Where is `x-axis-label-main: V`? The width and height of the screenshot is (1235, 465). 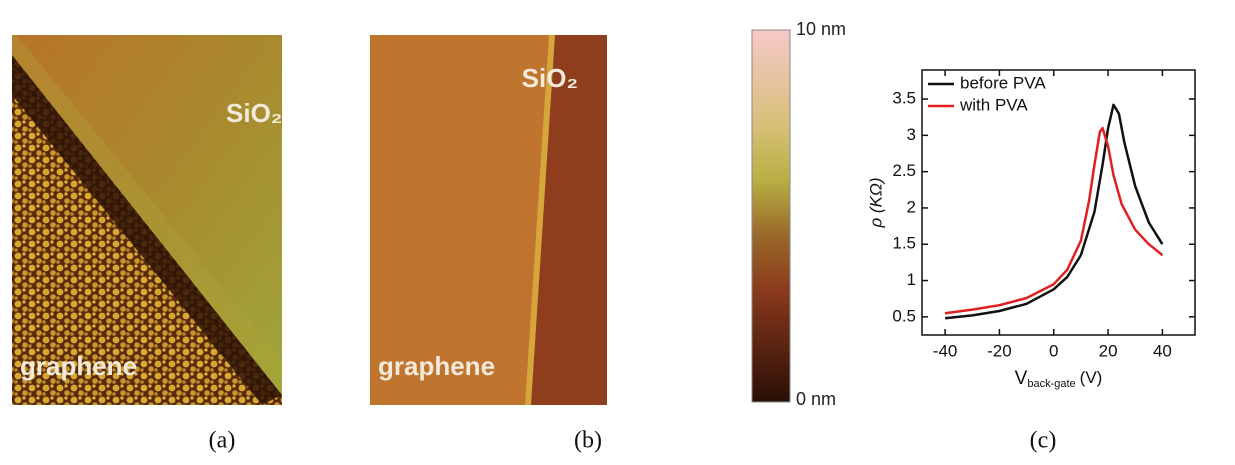 x-axis-label-main: V is located at coordinates (1021, 378).